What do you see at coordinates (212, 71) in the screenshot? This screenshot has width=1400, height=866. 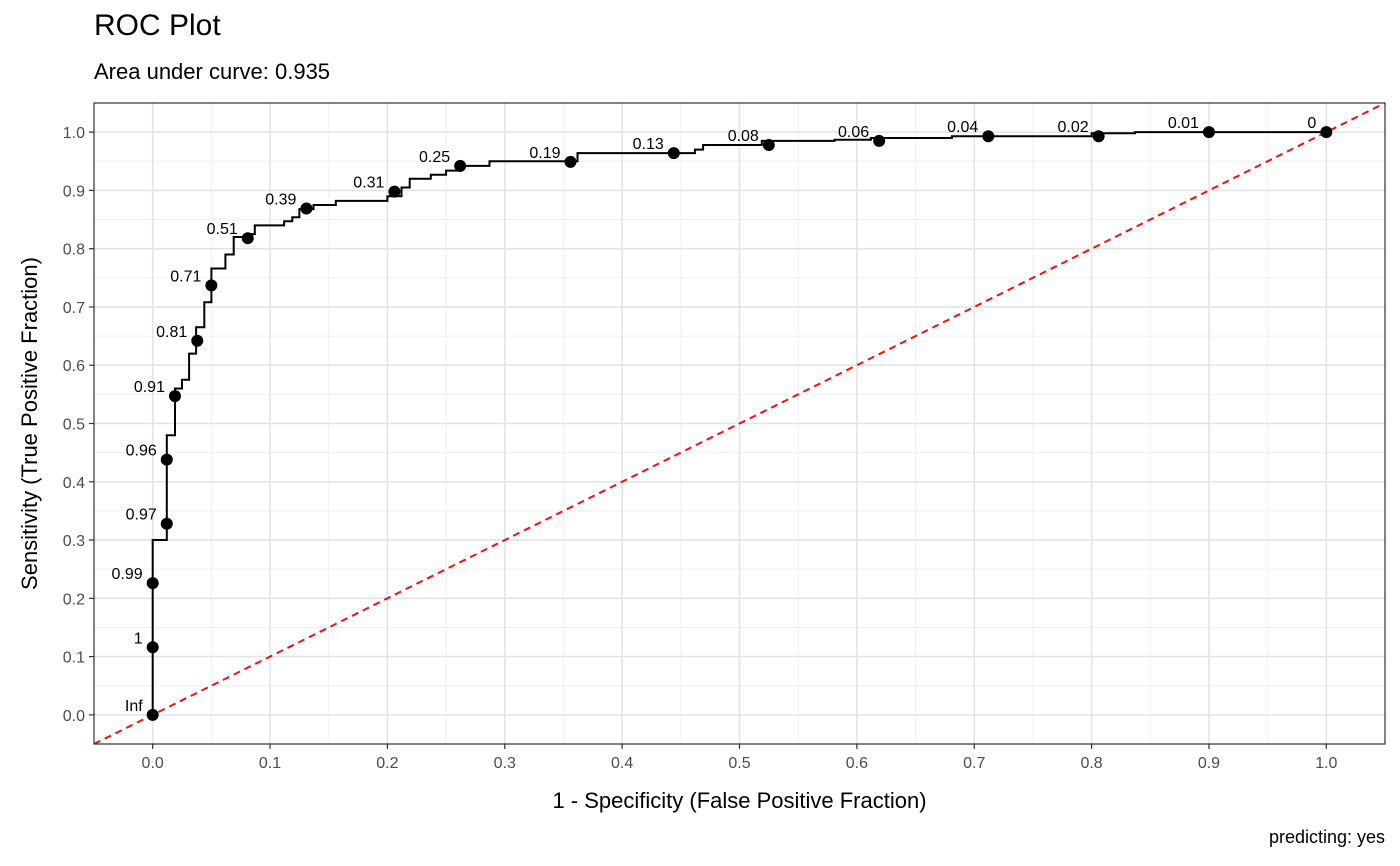 I see `chart-subtitle: Area under curve: 0.935` at bounding box center [212, 71].